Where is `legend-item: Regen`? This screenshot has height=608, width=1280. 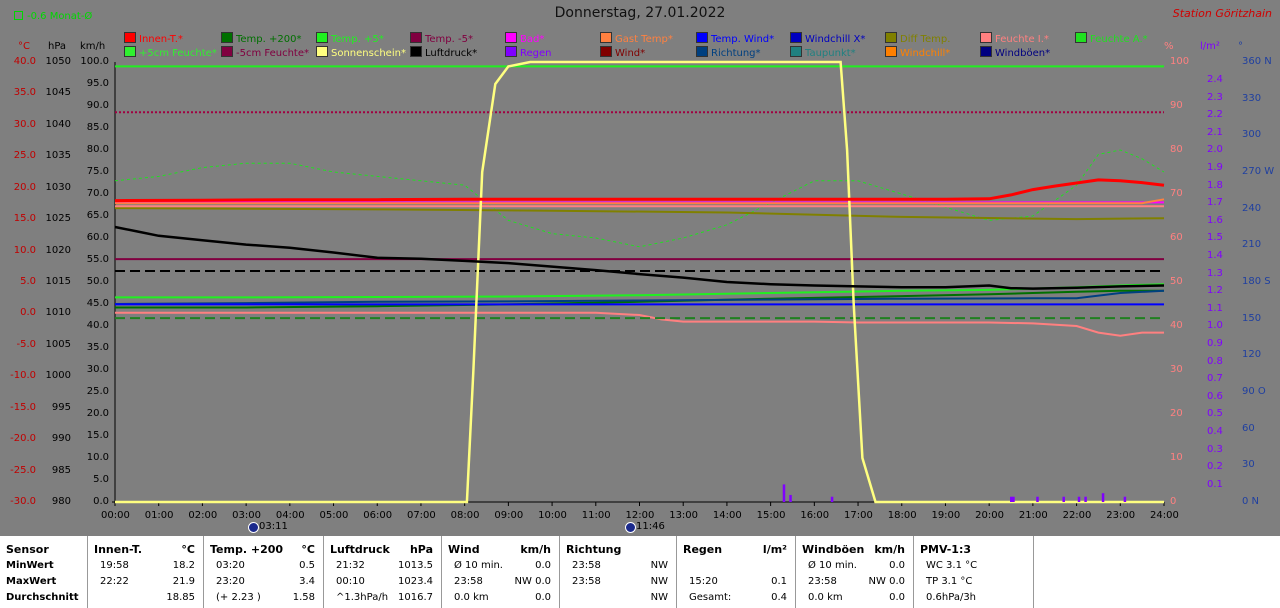
legend-item: Regen is located at coordinates (528, 52).